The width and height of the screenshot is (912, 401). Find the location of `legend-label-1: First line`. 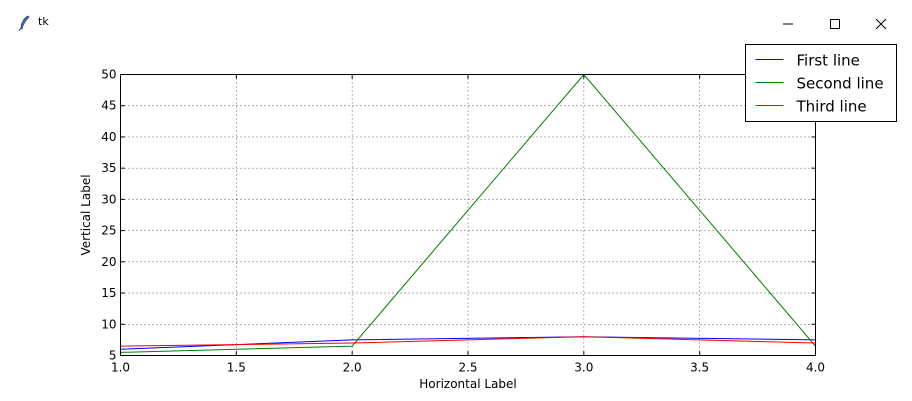

legend-label-1: First line is located at coordinates (828, 61).